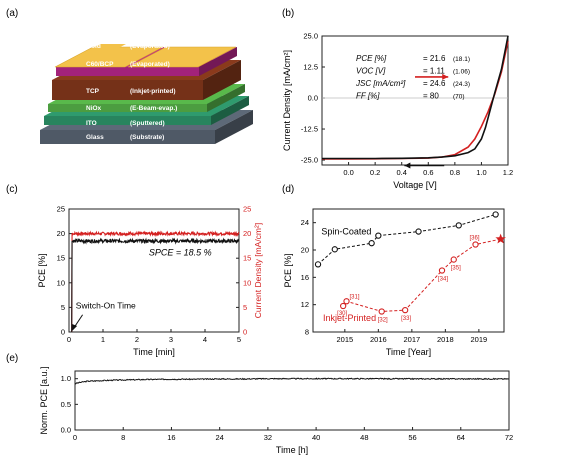 The height and width of the screenshot is (467, 566). Describe the element at coordinates (287, 100) in the screenshot. I see `y-axis-label: Current Density [mA/cm²]` at that location.